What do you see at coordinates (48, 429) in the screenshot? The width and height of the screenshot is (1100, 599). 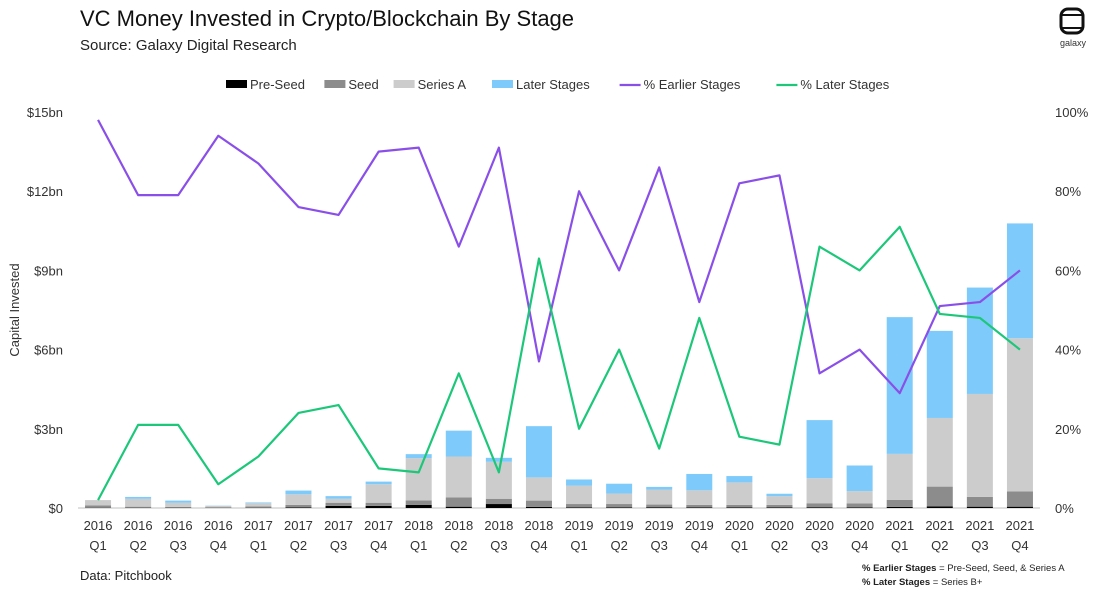 I see `y-tick-label: $3bn` at bounding box center [48, 429].